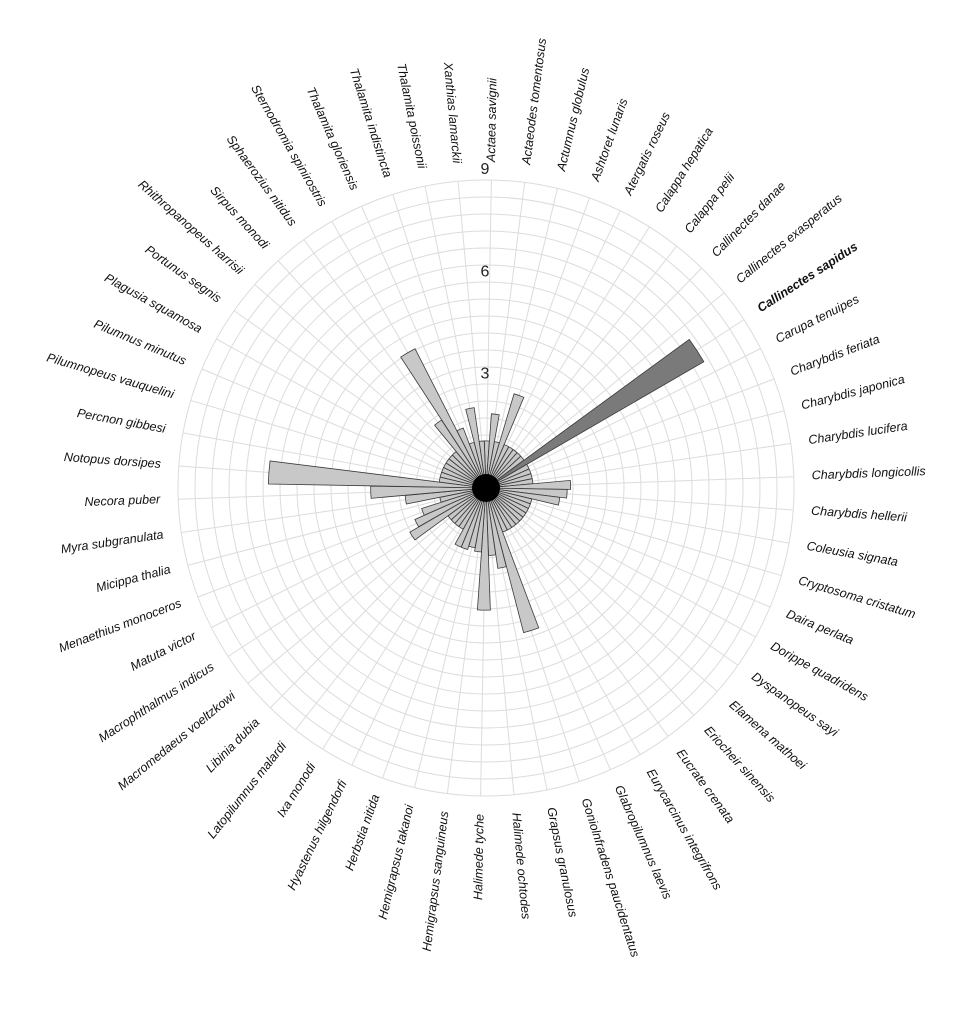 This screenshot has height=1009, width=961. I want to click on bar-series, so click(486, 486).